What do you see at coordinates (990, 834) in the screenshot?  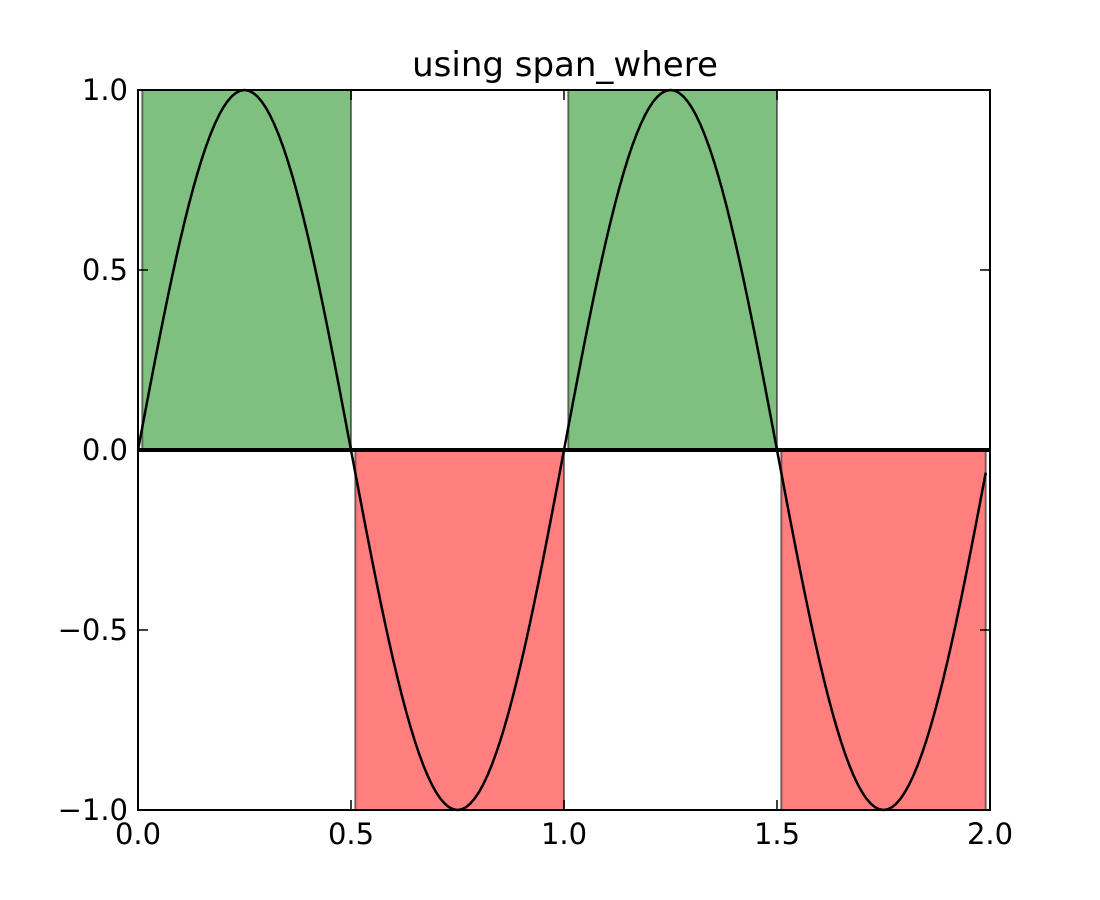 I see `x-tick-label: 2.0` at bounding box center [990, 834].